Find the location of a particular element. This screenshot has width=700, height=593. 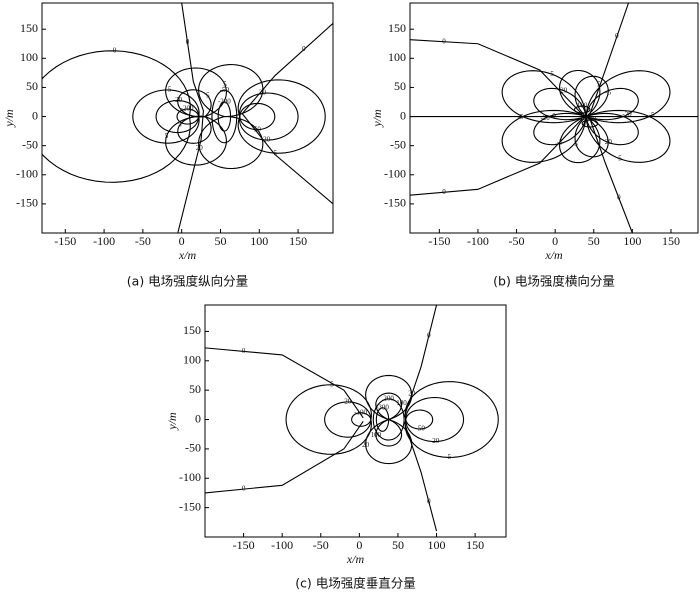

contour-label: 50 is located at coordinates (258, 129).